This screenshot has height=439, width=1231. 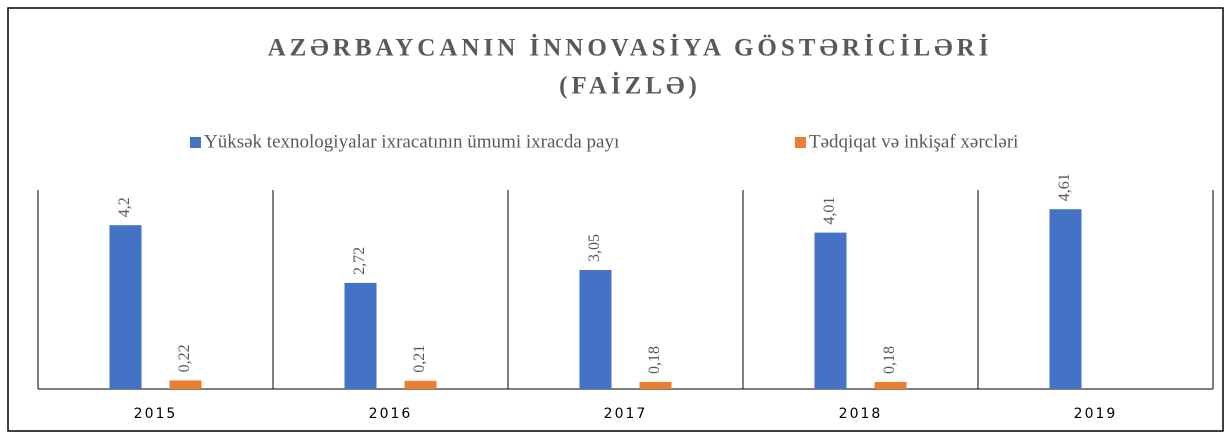 What do you see at coordinates (359, 261) in the screenshot?
I see `data-label: 2,72` at bounding box center [359, 261].